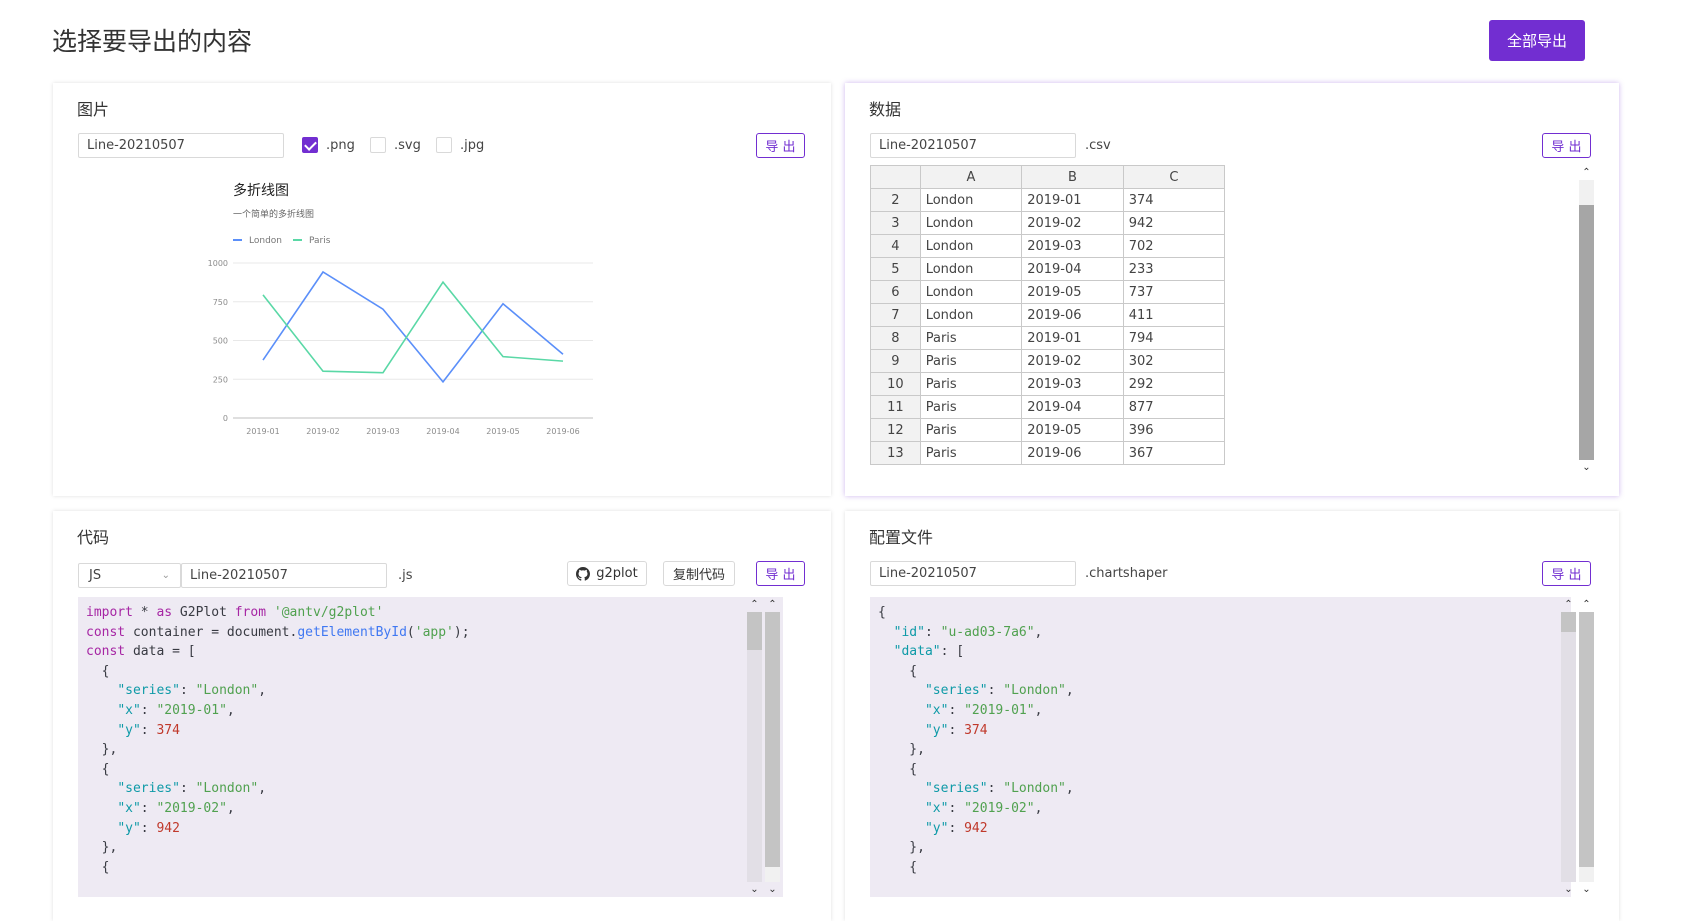  Describe the element at coordinates (310, 145) in the screenshot. I see `png-checkbox` at that location.